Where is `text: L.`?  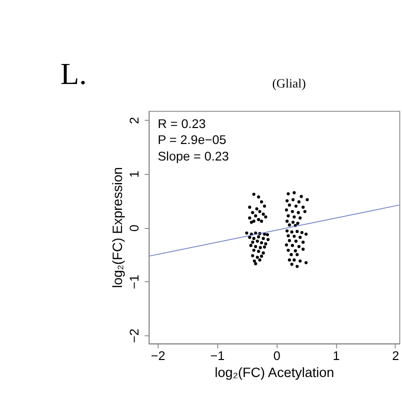 text: L. is located at coordinates (73, 73).